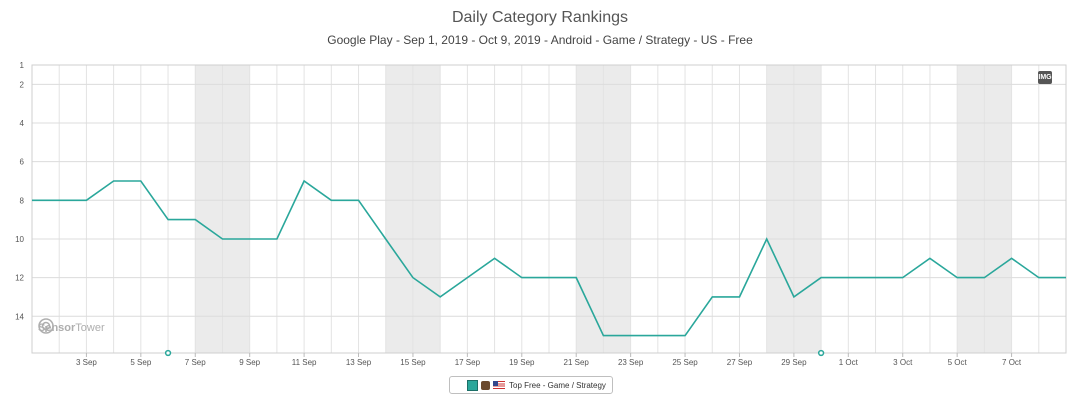 The height and width of the screenshot is (407, 1080). What do you see at coordinates (22, 123) in the screenshot?
I see `y-tick-label: 4` at bounding box center [22, 123].